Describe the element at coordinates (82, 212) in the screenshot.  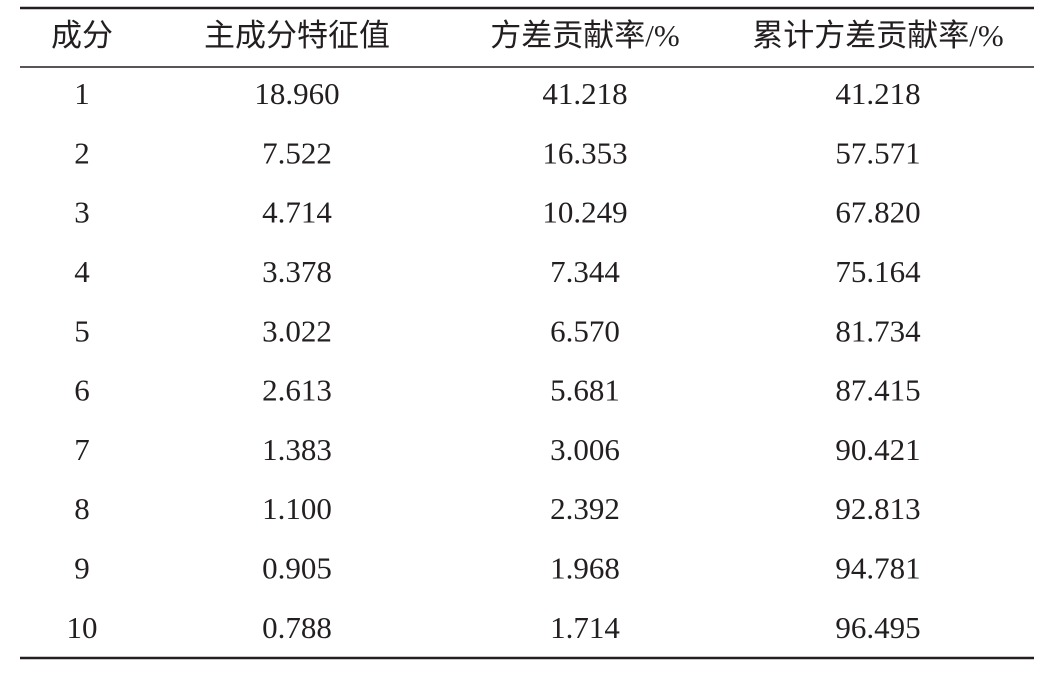
I see `cell: 3` at that location.